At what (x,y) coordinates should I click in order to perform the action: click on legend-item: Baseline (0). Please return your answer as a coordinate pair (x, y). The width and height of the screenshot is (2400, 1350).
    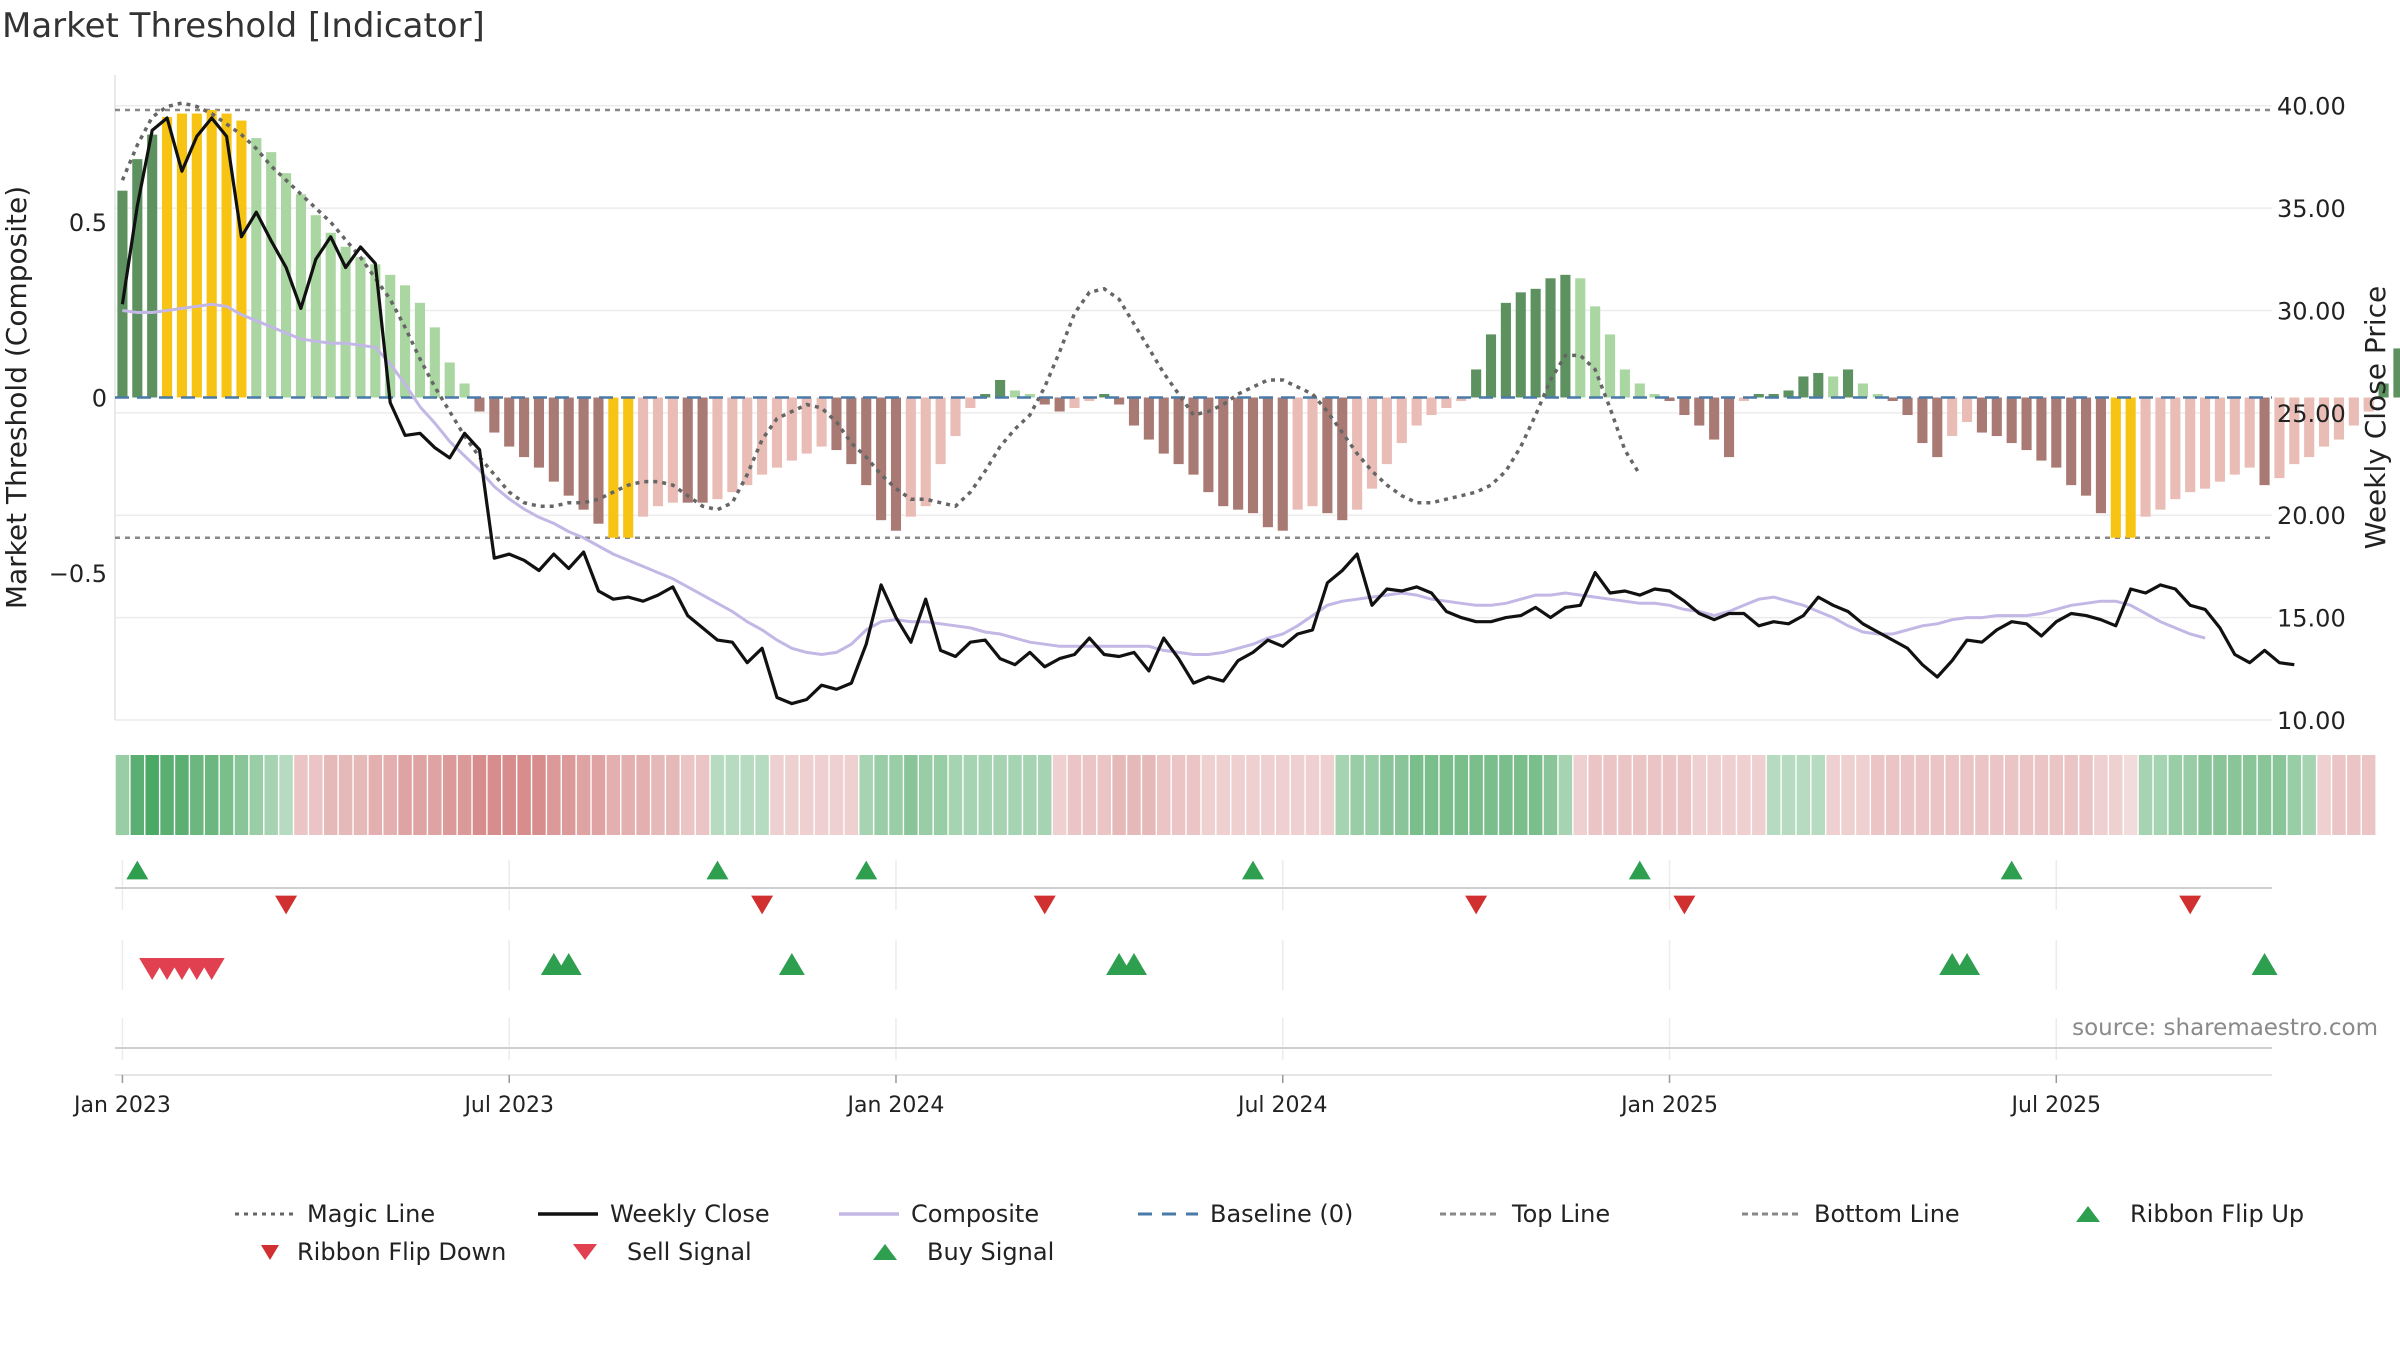
    Looking at the image, I should click on (1245, 1214).